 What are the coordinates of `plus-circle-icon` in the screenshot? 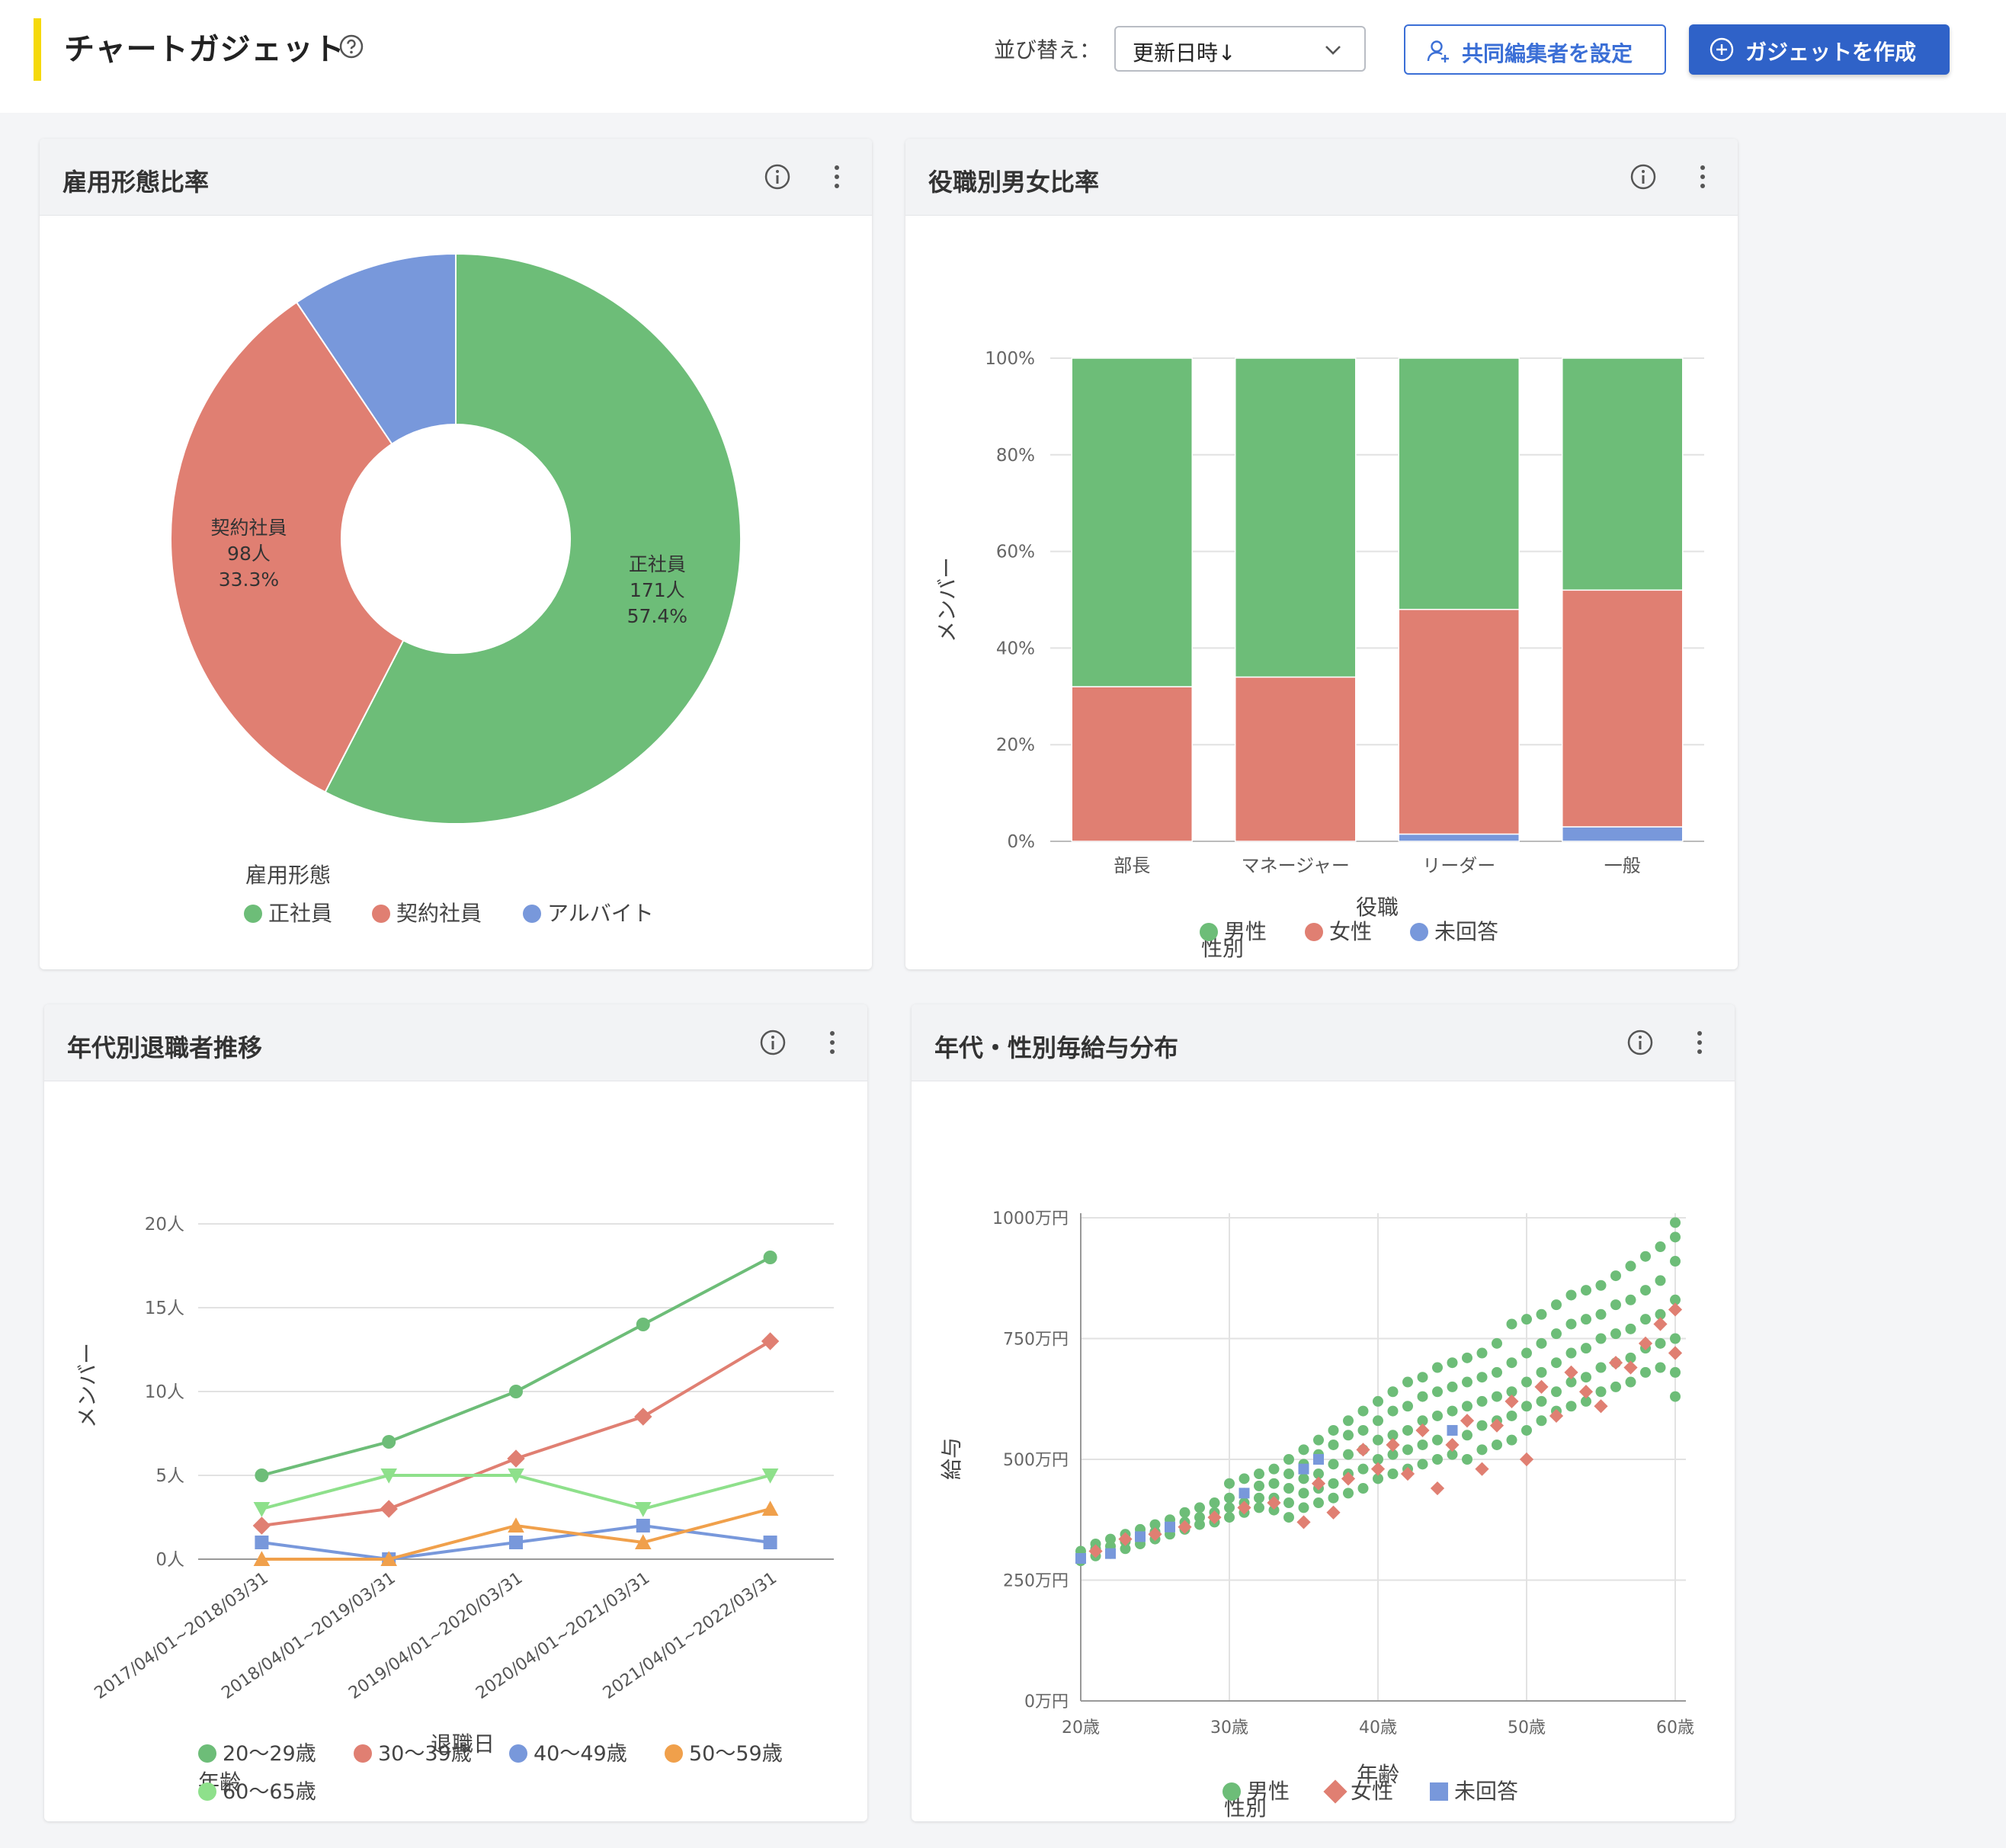 It's located at (1722, 49).